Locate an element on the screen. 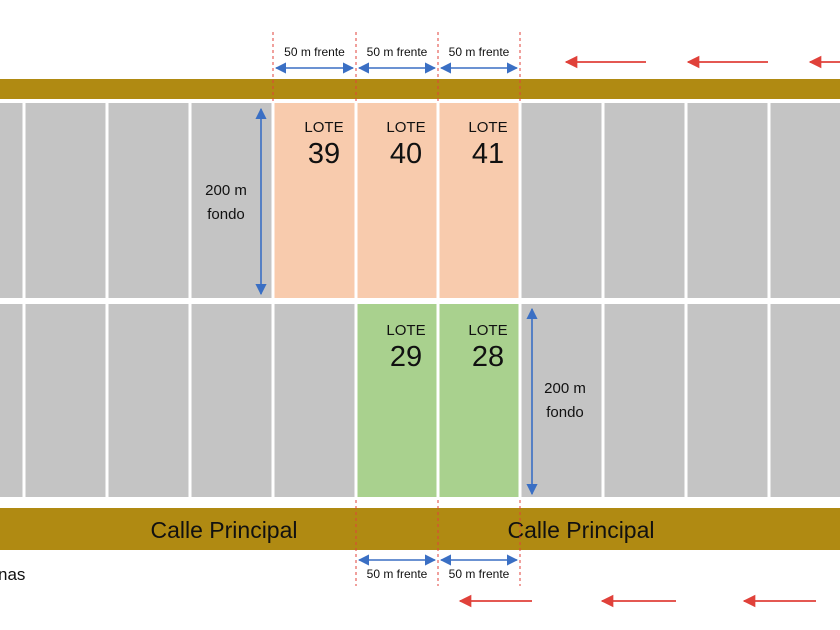 The image size is (840, 630). lot-label-number: 39 is located at coordinates (324, 154).